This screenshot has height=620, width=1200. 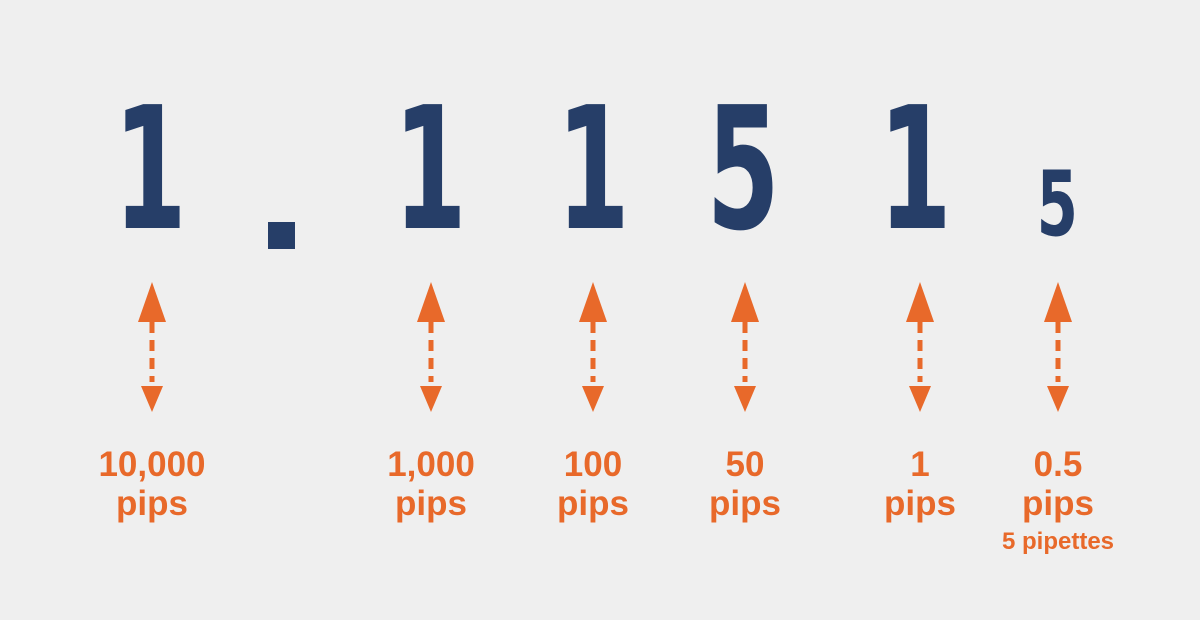 What do you see at coordinates (593, 484) in the screenshot?
I see `pip-label-100: 100 pips` at bounding box center [593, 484].